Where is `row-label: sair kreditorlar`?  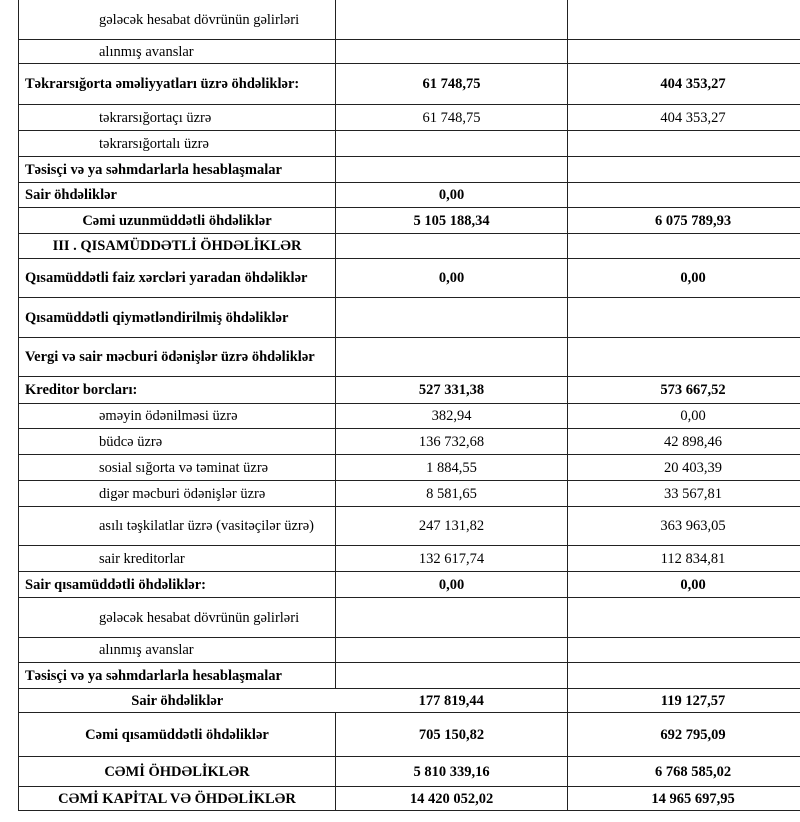
row-label: sair kreditorlar is located at coordinates (177, 558).